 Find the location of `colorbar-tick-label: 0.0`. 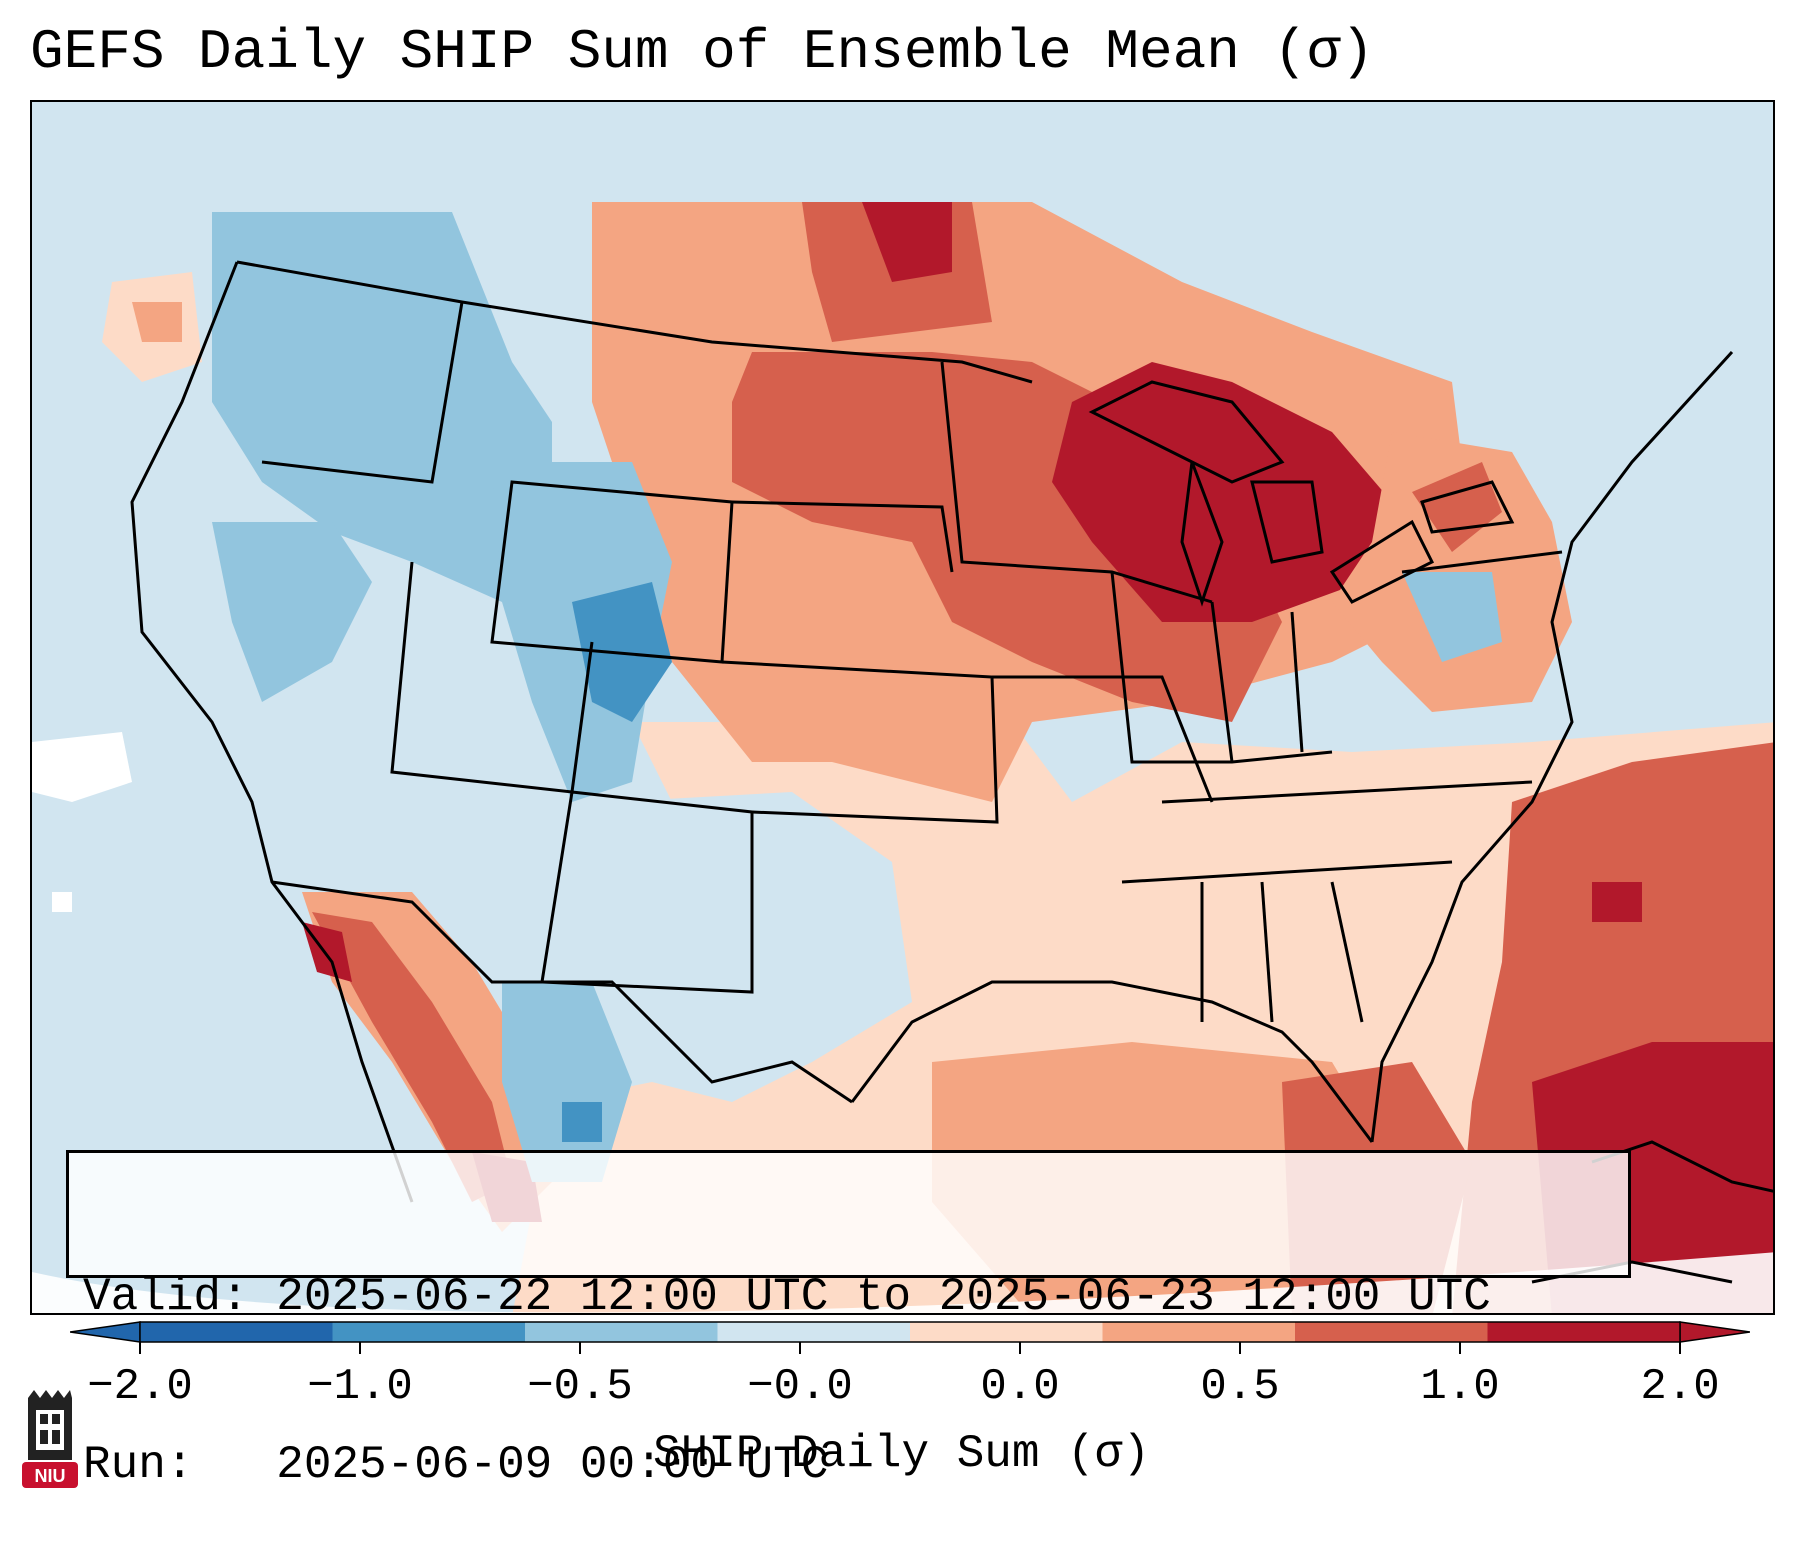

colorbar-tick-label: 0.0 is located at coordinates (1020, 1387).